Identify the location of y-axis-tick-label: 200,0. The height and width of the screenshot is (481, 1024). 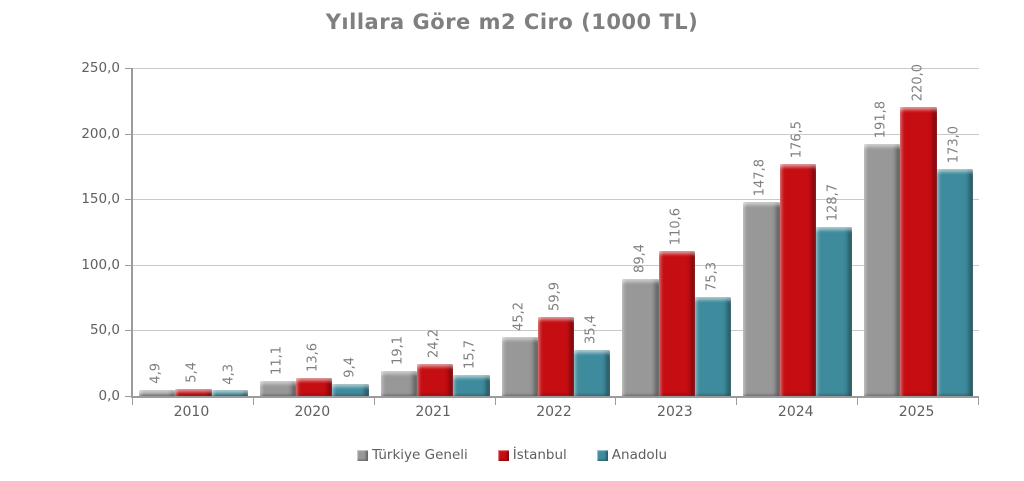
(100, 133).